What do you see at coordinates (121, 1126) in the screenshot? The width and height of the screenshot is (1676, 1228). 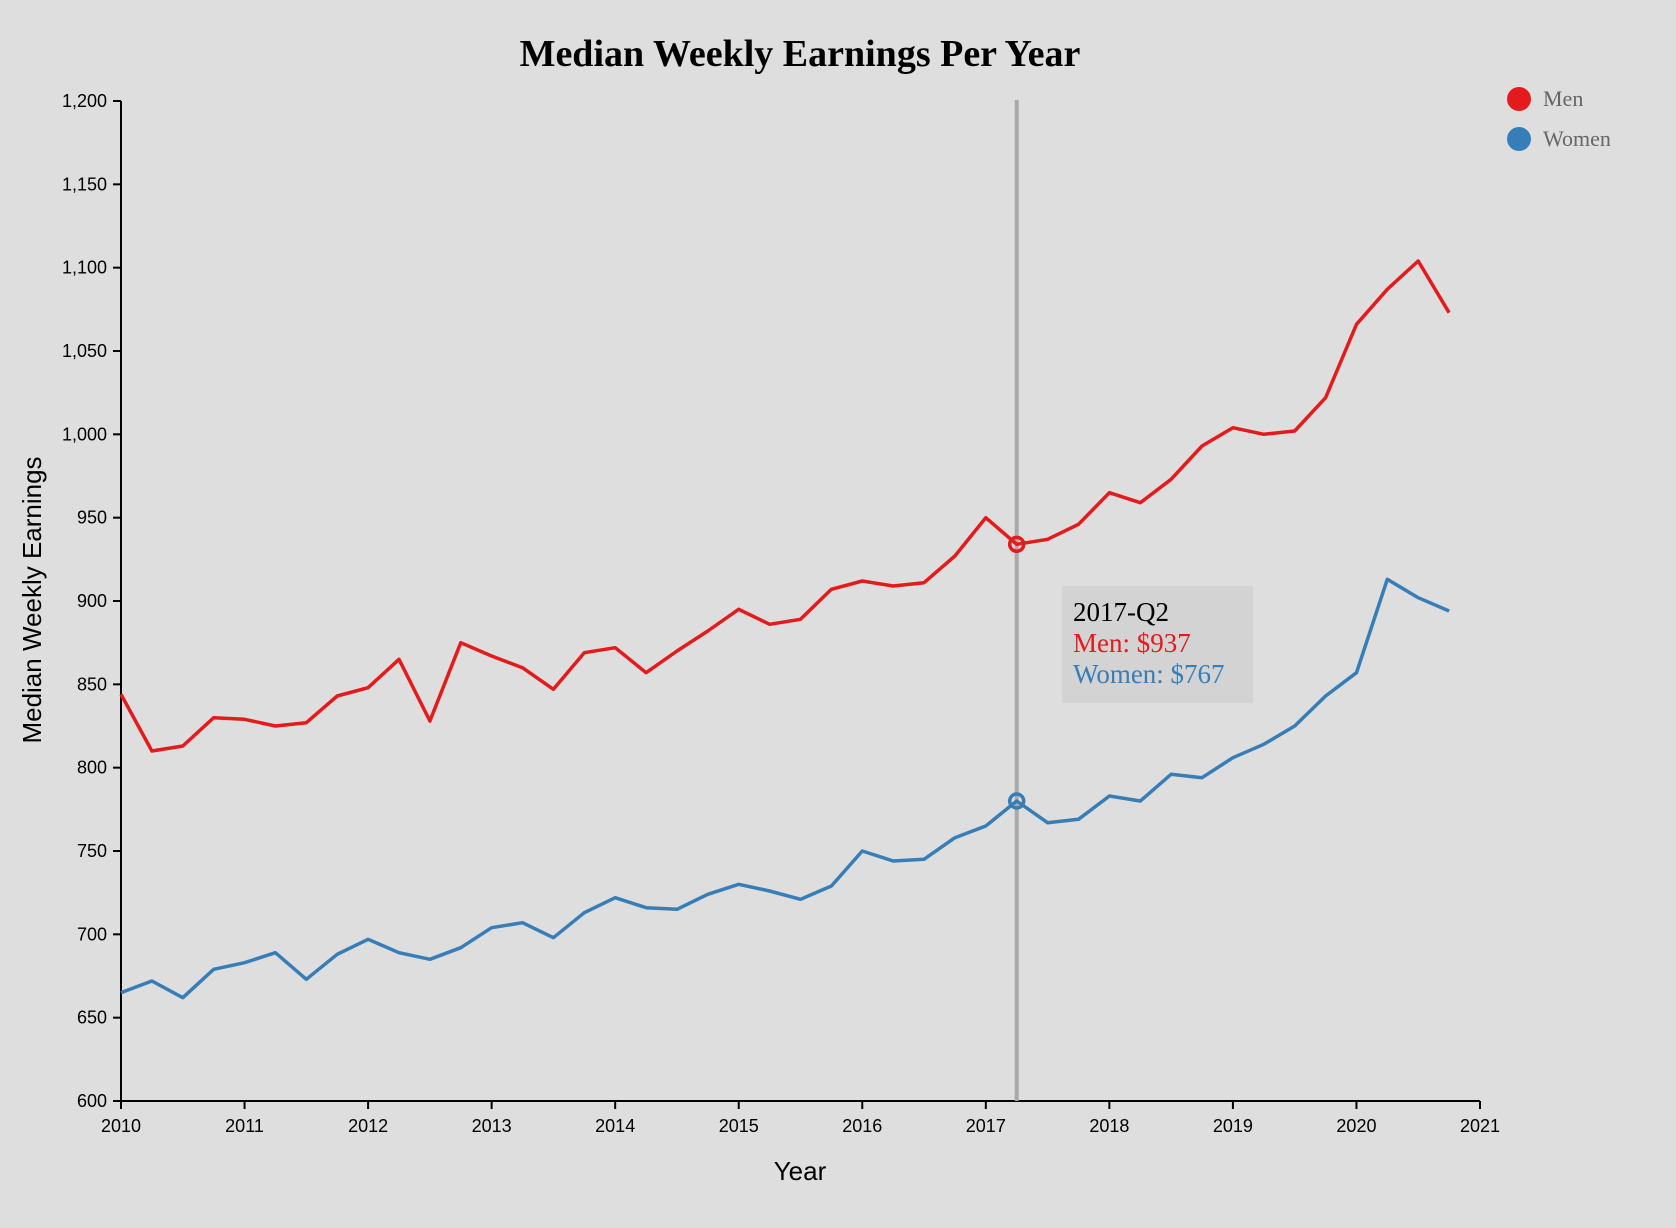 I see `x-tick-label: 2010` at bounding box center [121, 1126].